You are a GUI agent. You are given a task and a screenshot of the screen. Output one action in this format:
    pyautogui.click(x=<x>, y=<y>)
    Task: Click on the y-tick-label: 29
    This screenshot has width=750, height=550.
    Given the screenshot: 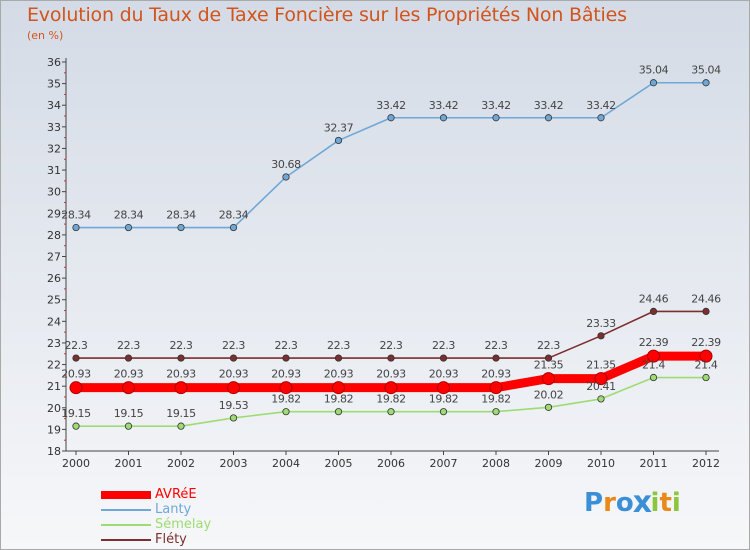 What is the action you would take?
    pyautogui.click(x=54, y=213)
    